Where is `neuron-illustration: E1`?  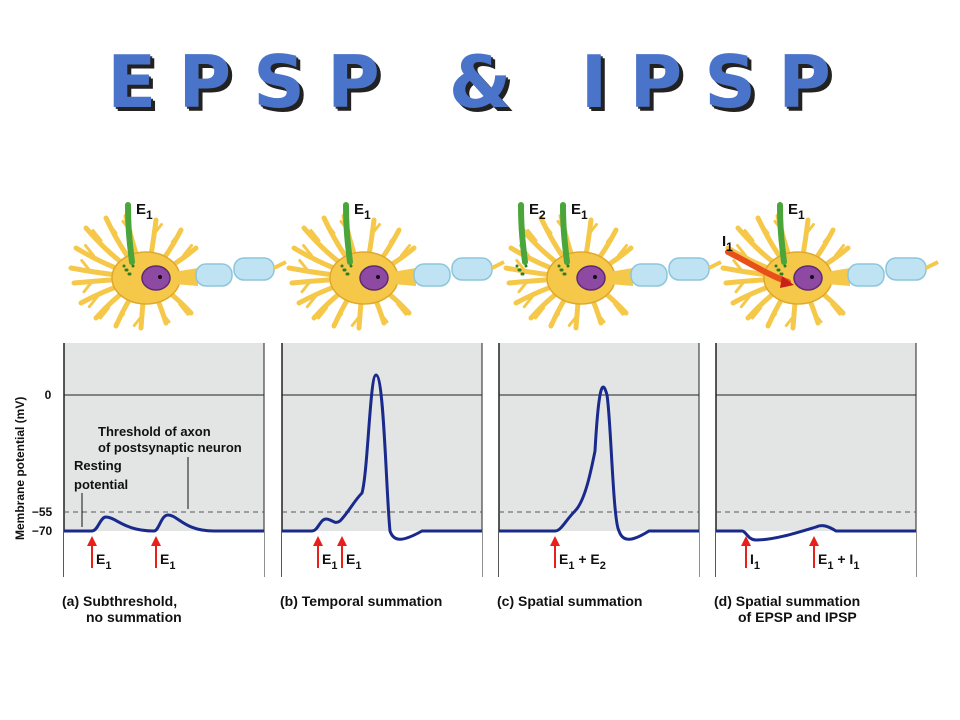
neuron-illustration: E1 is located at coordinates (177, 266).